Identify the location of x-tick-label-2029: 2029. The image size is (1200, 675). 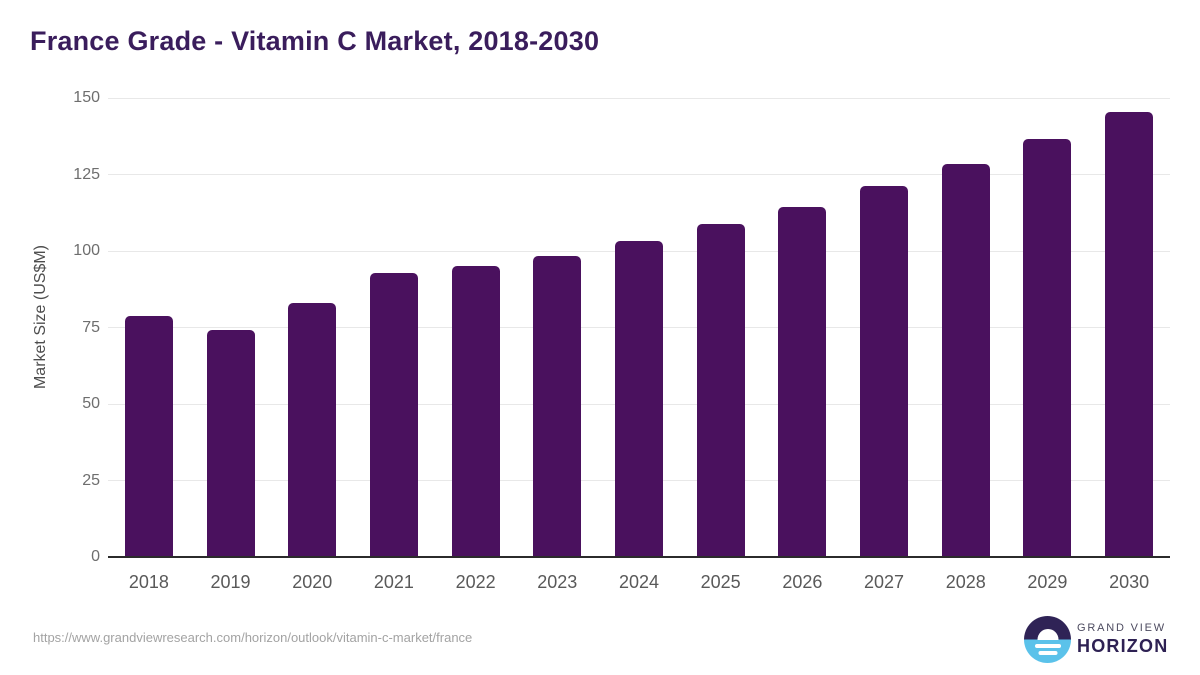
(1047, 582).